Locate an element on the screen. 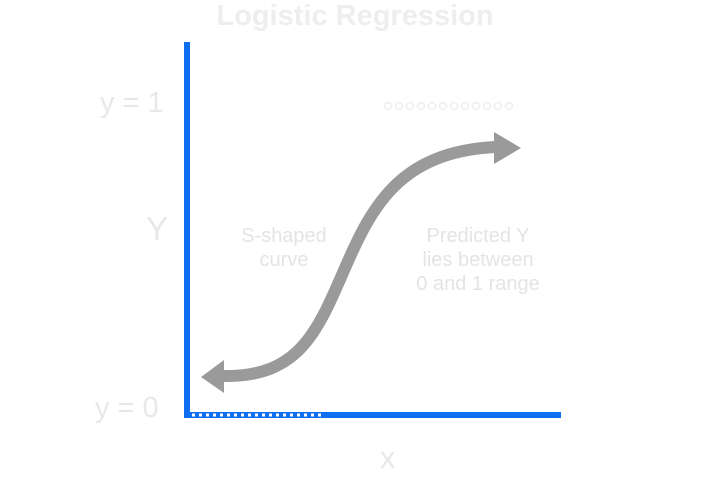 This screenshot has height=481, width=720. upper-dotted-row is located at coordinates (448, 106).